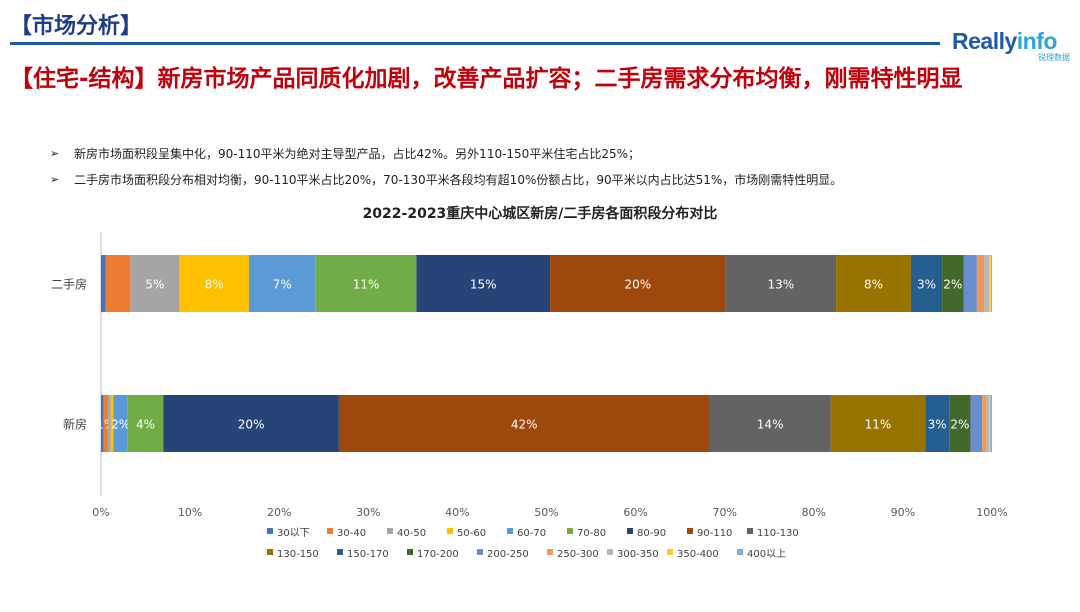  I want to click on category-label: 新房, so click(75, 424).